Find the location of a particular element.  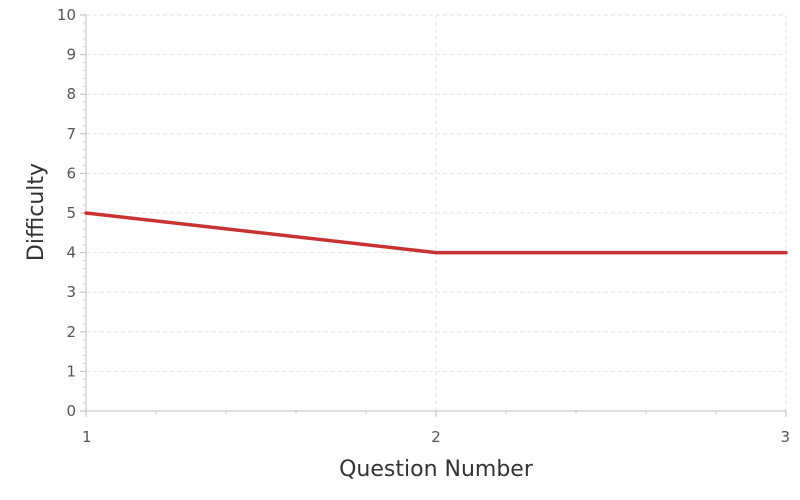

y-tick-label: 4 is located at coordinates (71, 253).